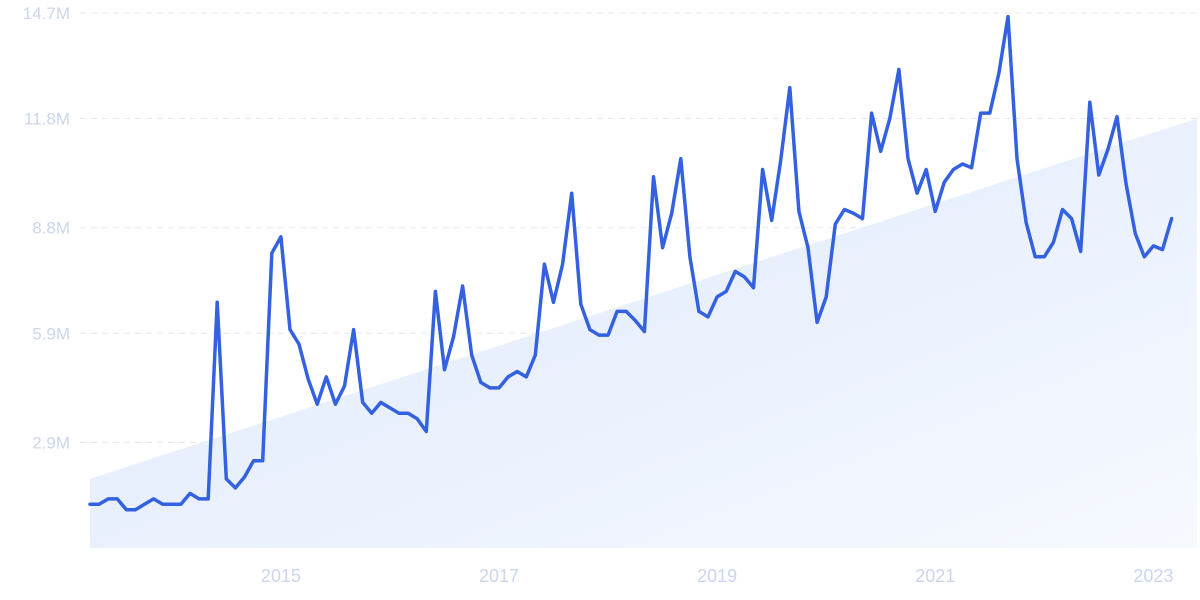  What do you see at coordinates (935, 576) in the screenshot?
I see `x-tick-label: 2021` at bounding box center [935, 576].